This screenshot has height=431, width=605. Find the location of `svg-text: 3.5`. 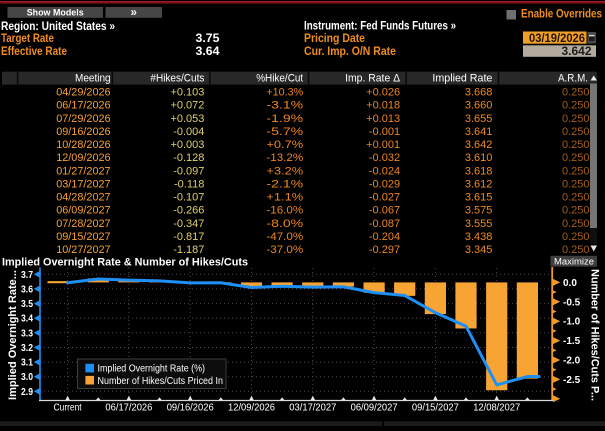

svg-text: 3.5 is located at coordinates (27, 304).